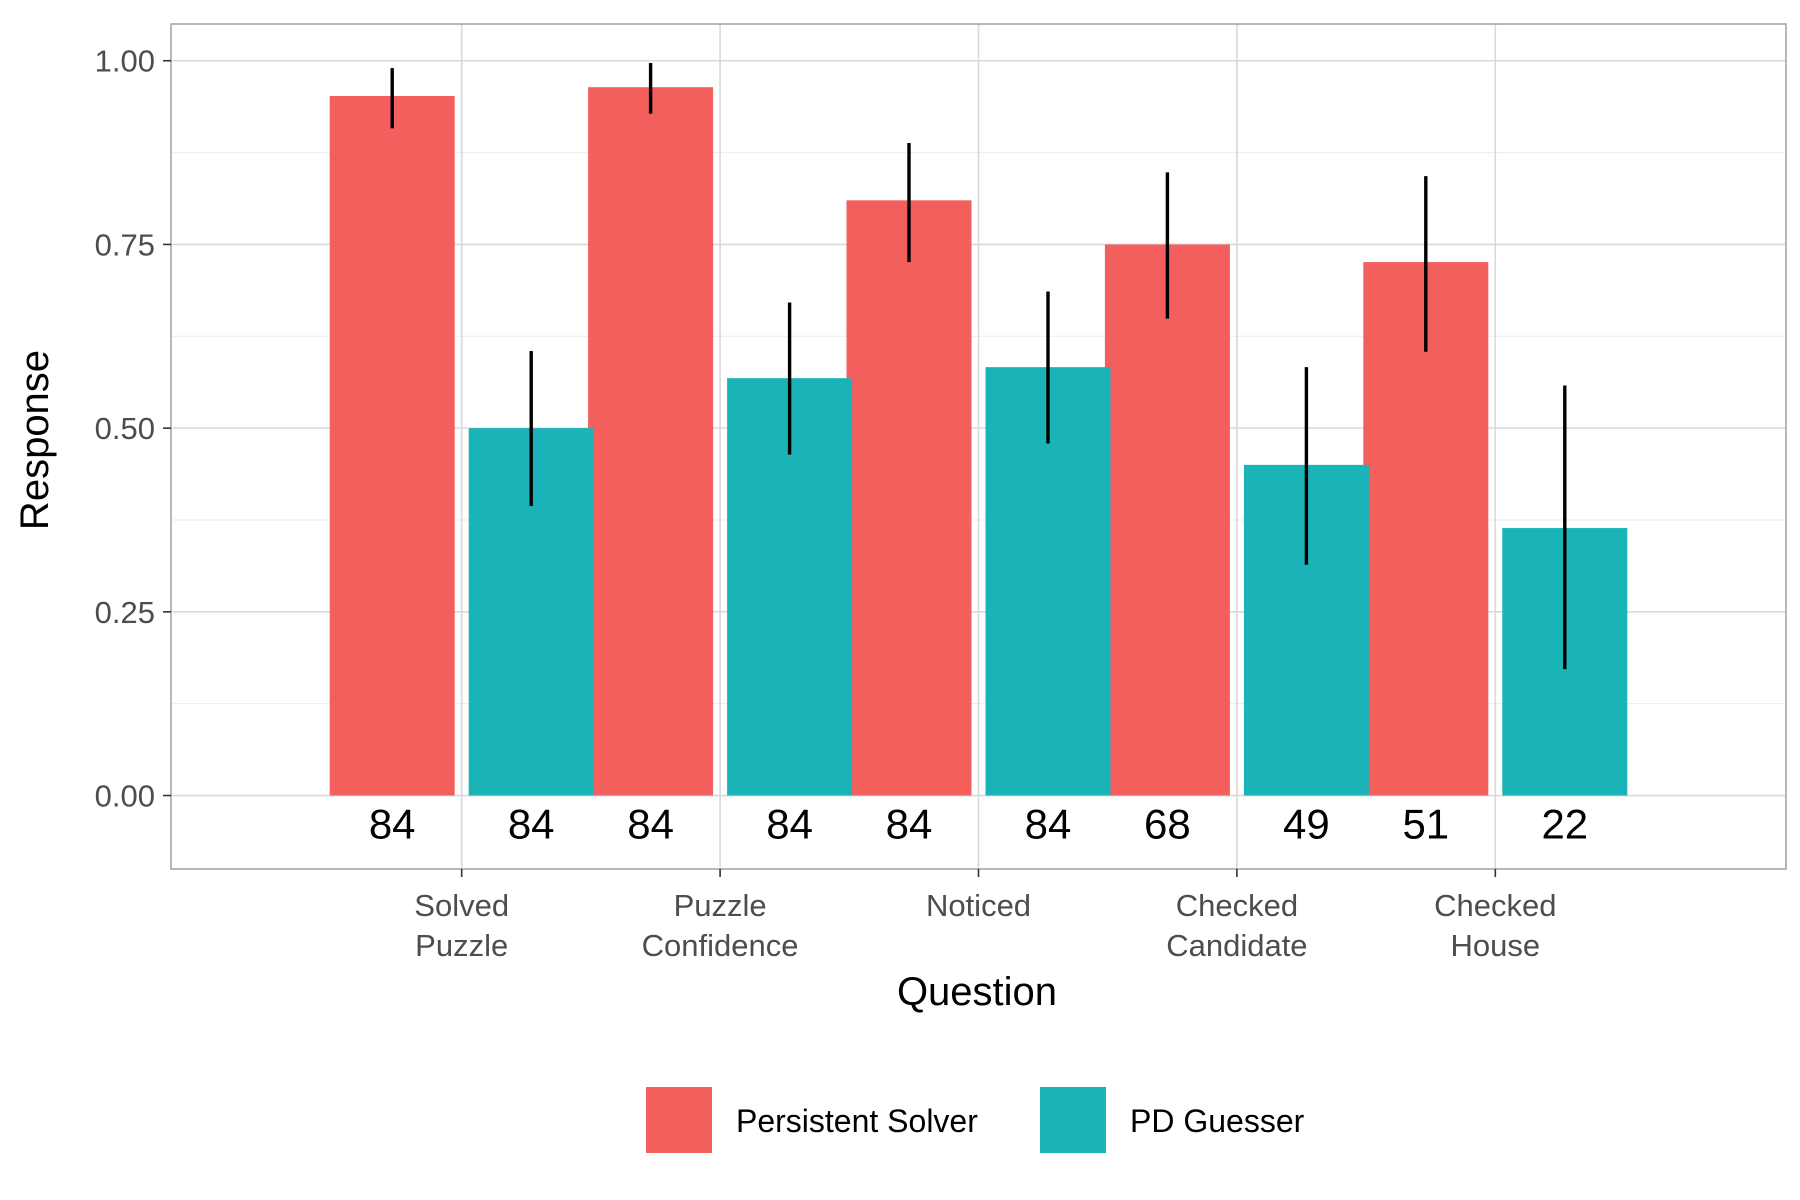 Image resolution: width=1800 pixels, height=1200 pixels. I want to click on count-label: 22, so click(1564, 824).